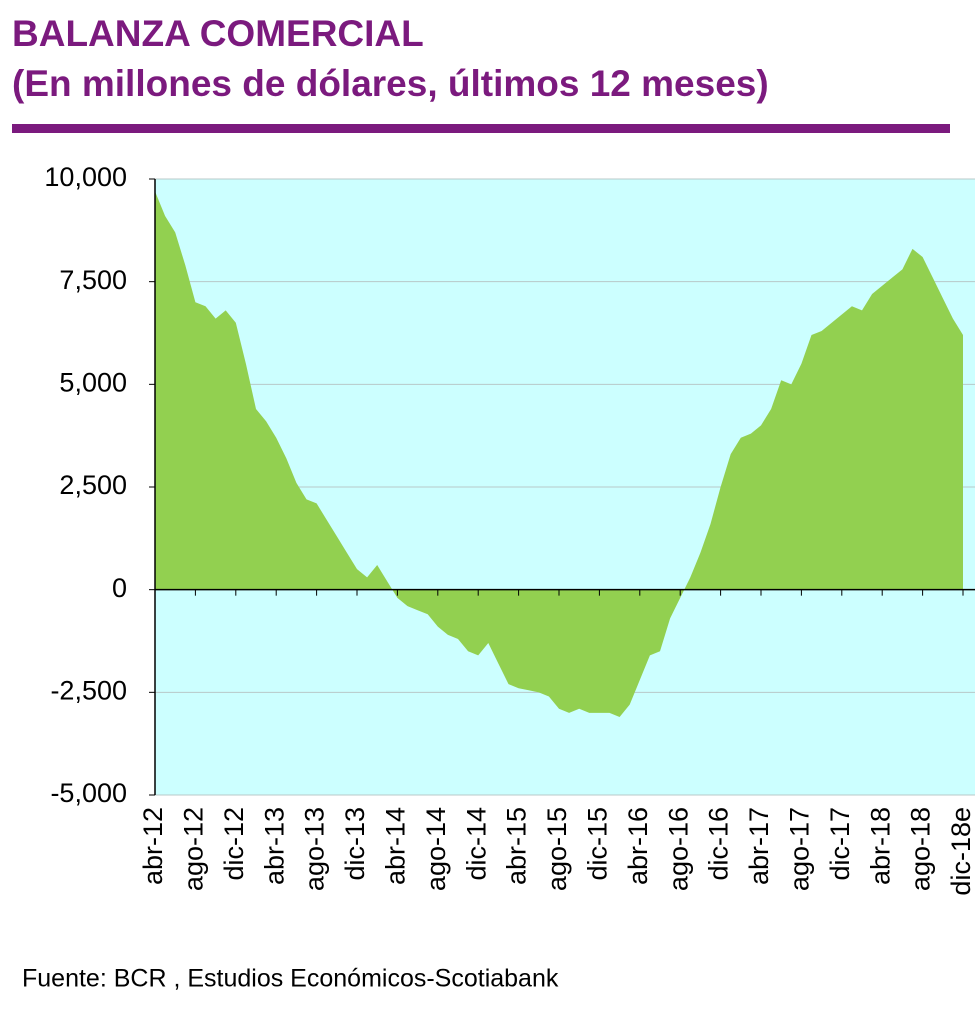 Image resolution: width=980 pixels, height=1014 pixels. What do you see at coordinates (517, 846) in the screenshot?
I see `x-tick-label: abr-15` at bounding box center [517, 846].